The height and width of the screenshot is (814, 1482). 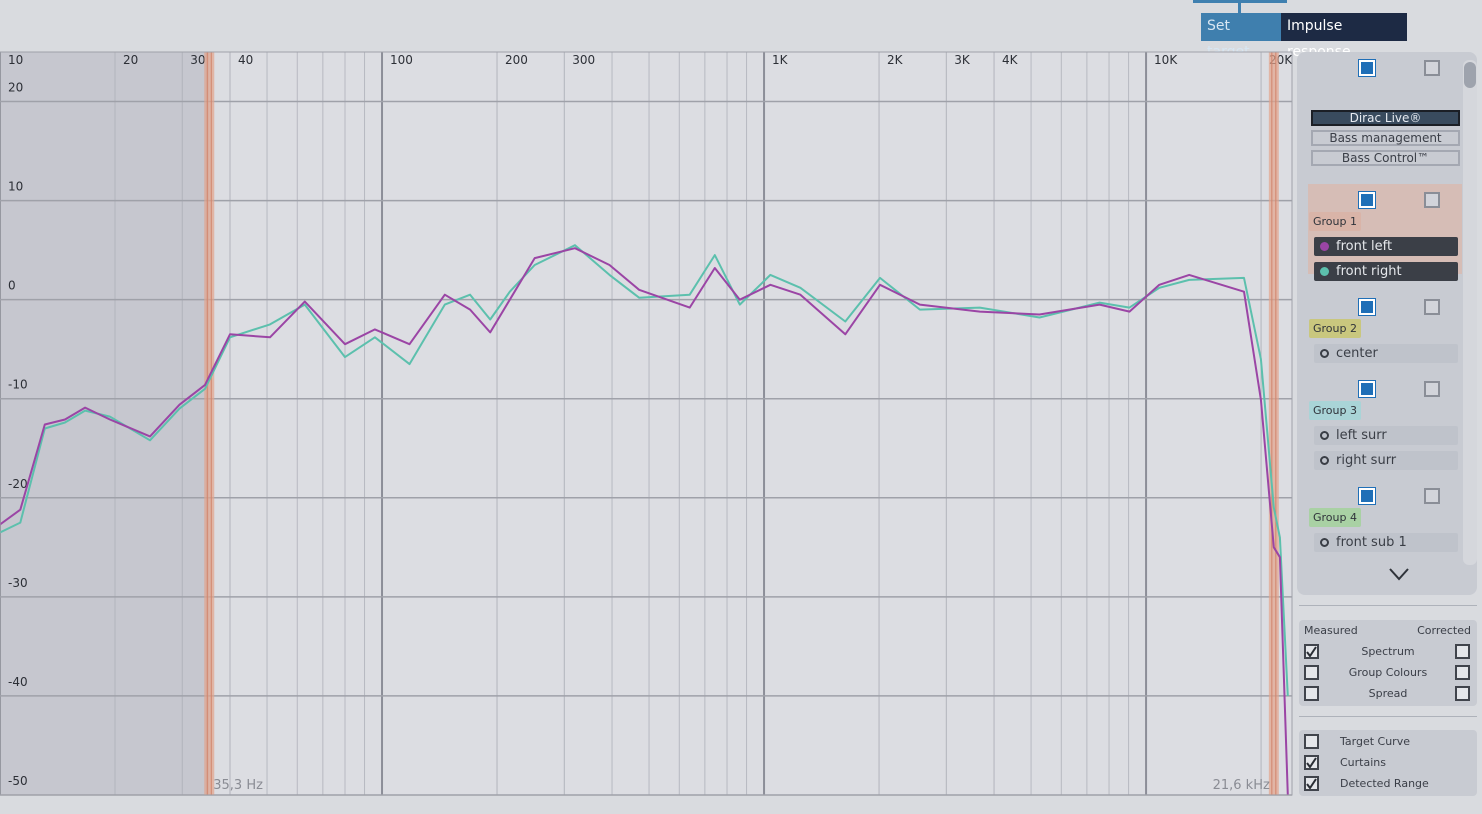 What do you see at coordinates (1386, 353) in the screenshot?
I see `channel-item: center` at bounding box center [1386, 353].